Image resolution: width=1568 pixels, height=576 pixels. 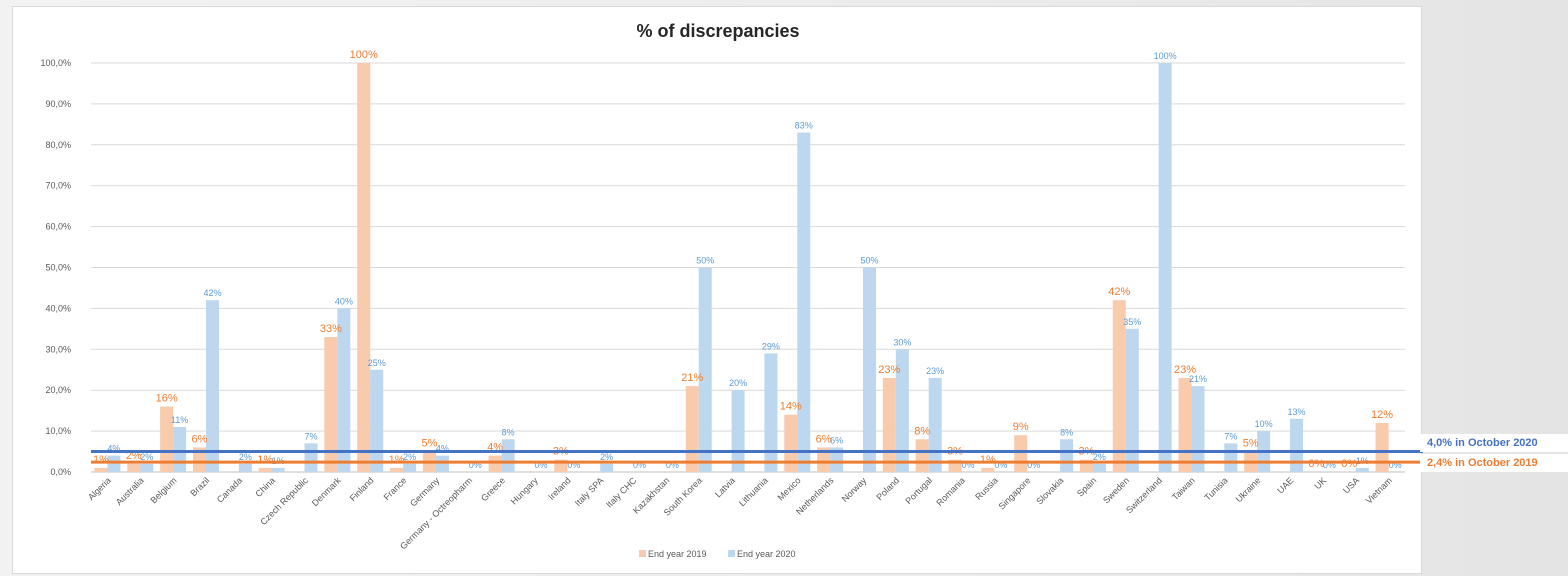 What do you see at coordinates (725, 487) in the screenshot?
I see `x-tick-label: Latvia` at bounding box center [725, 487].